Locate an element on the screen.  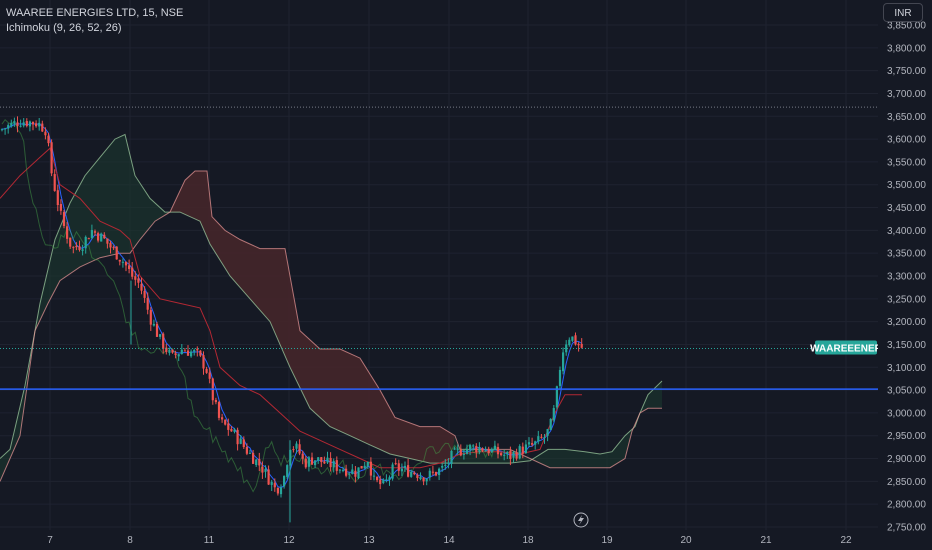
lightning-icon-bolt is located at coordinates (581, 520).